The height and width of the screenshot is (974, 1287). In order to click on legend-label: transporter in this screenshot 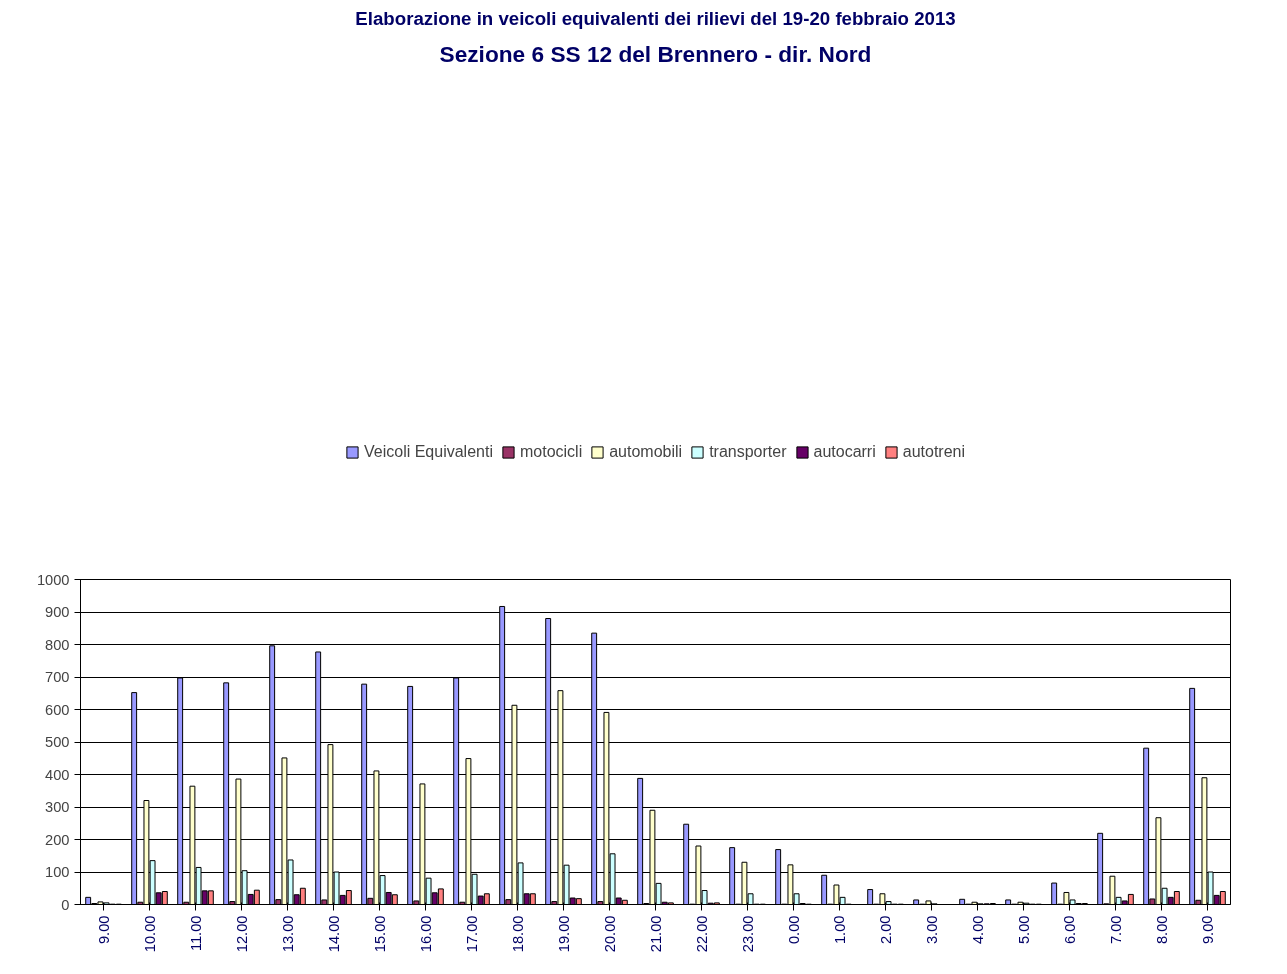, I will do `click(748, 451)`.